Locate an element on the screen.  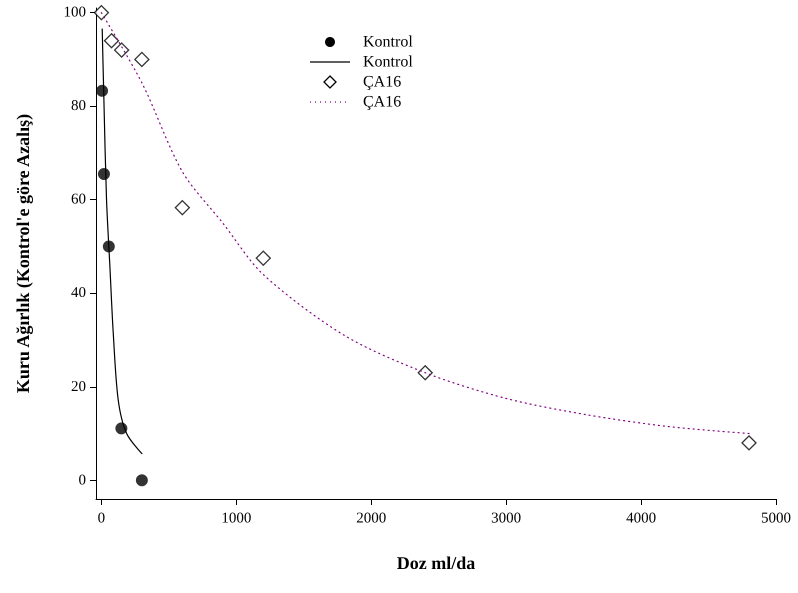
y-tick-label: 40 is located at coordinates (78, 293).